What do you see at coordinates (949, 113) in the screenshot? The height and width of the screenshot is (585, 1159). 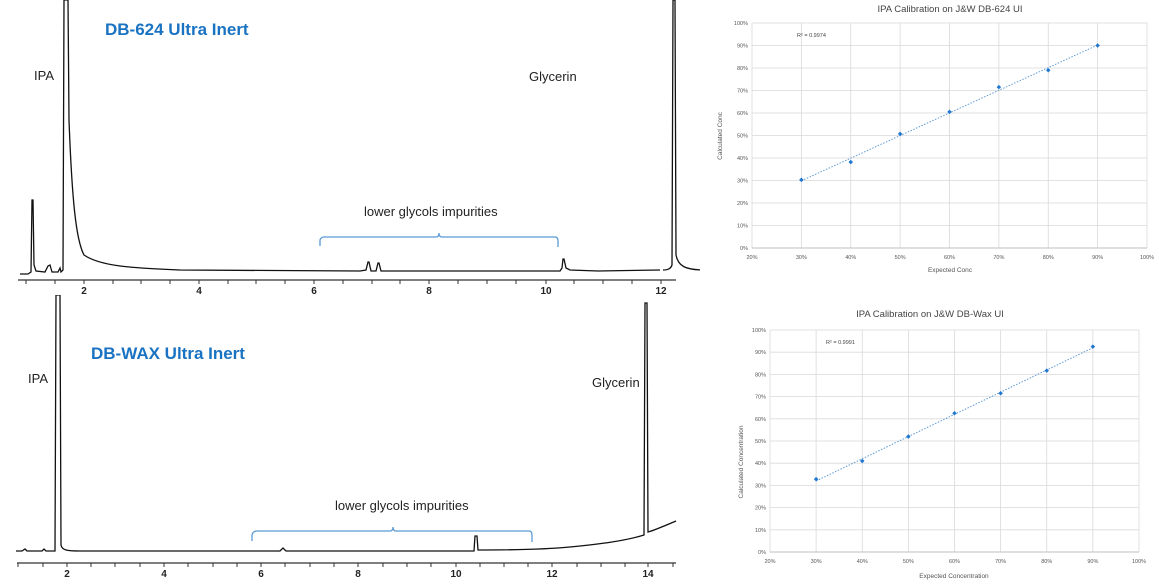 I see `data-points` at bounding box center [949, 113].